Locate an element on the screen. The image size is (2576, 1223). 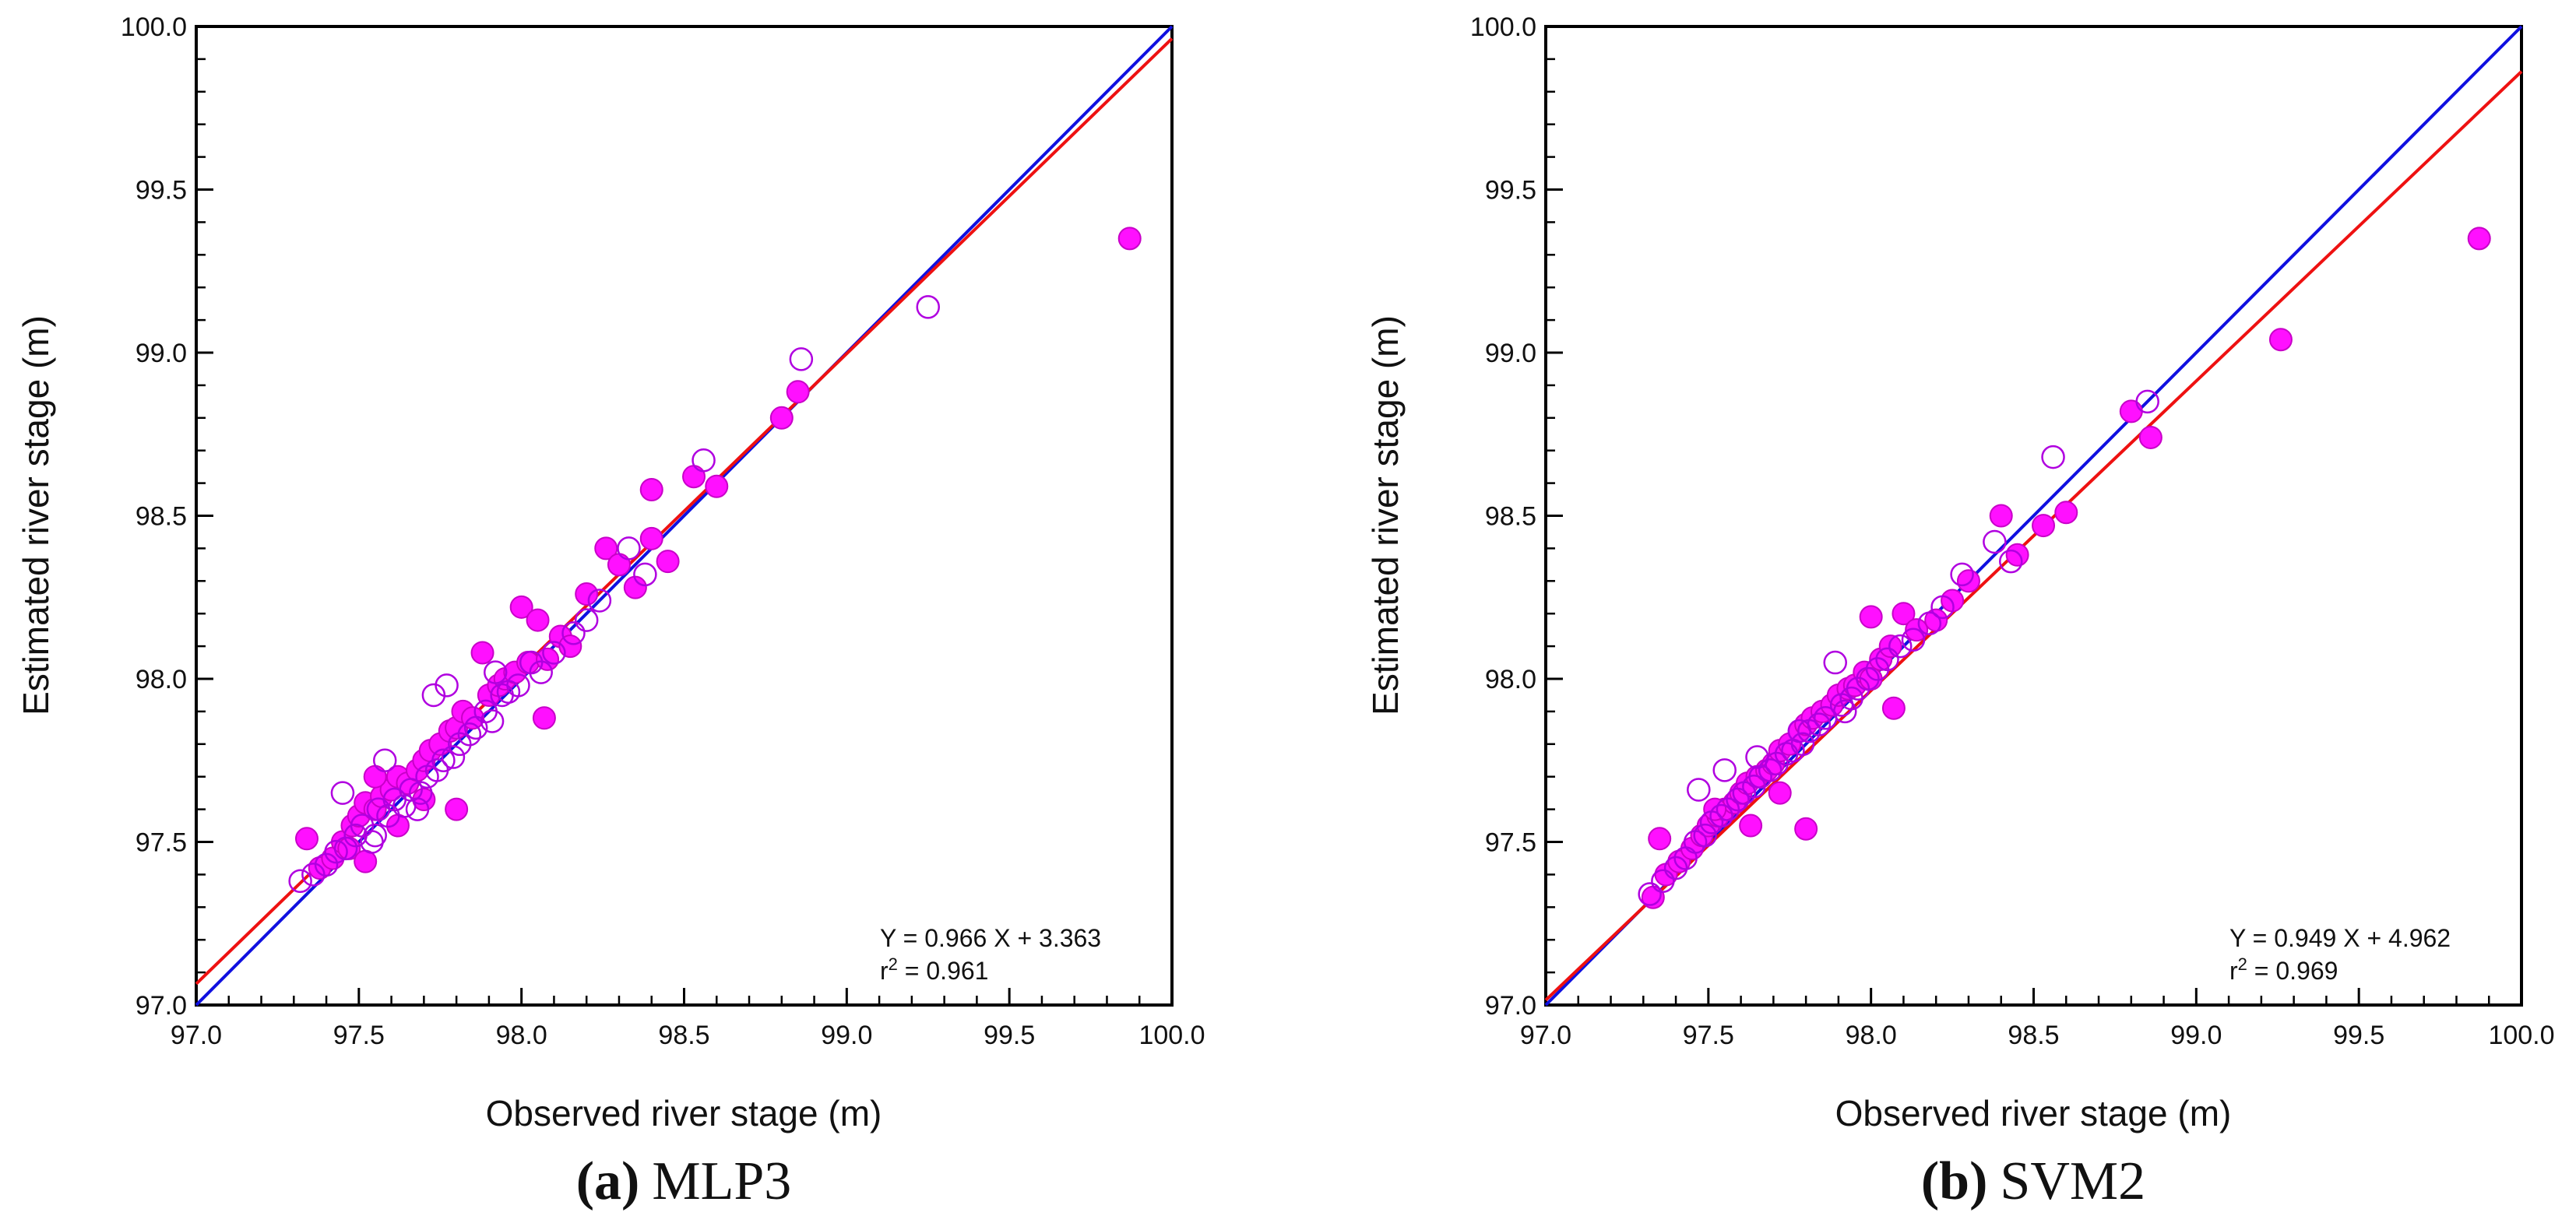
r-squared: r2 = 0.969 is located at coordinates (2283, 970).